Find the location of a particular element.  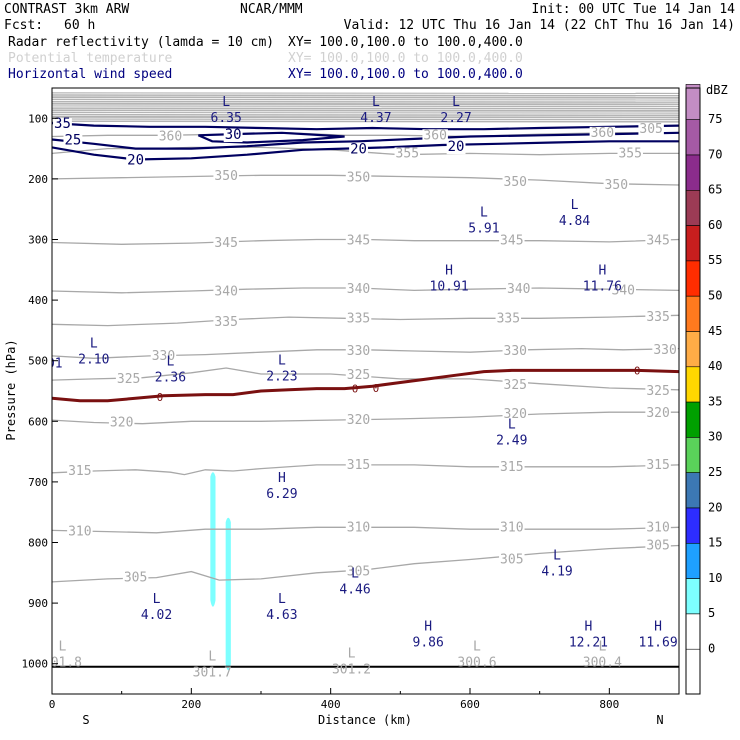

colorbar-level-label: 5 is located at coordinates (711, 613).